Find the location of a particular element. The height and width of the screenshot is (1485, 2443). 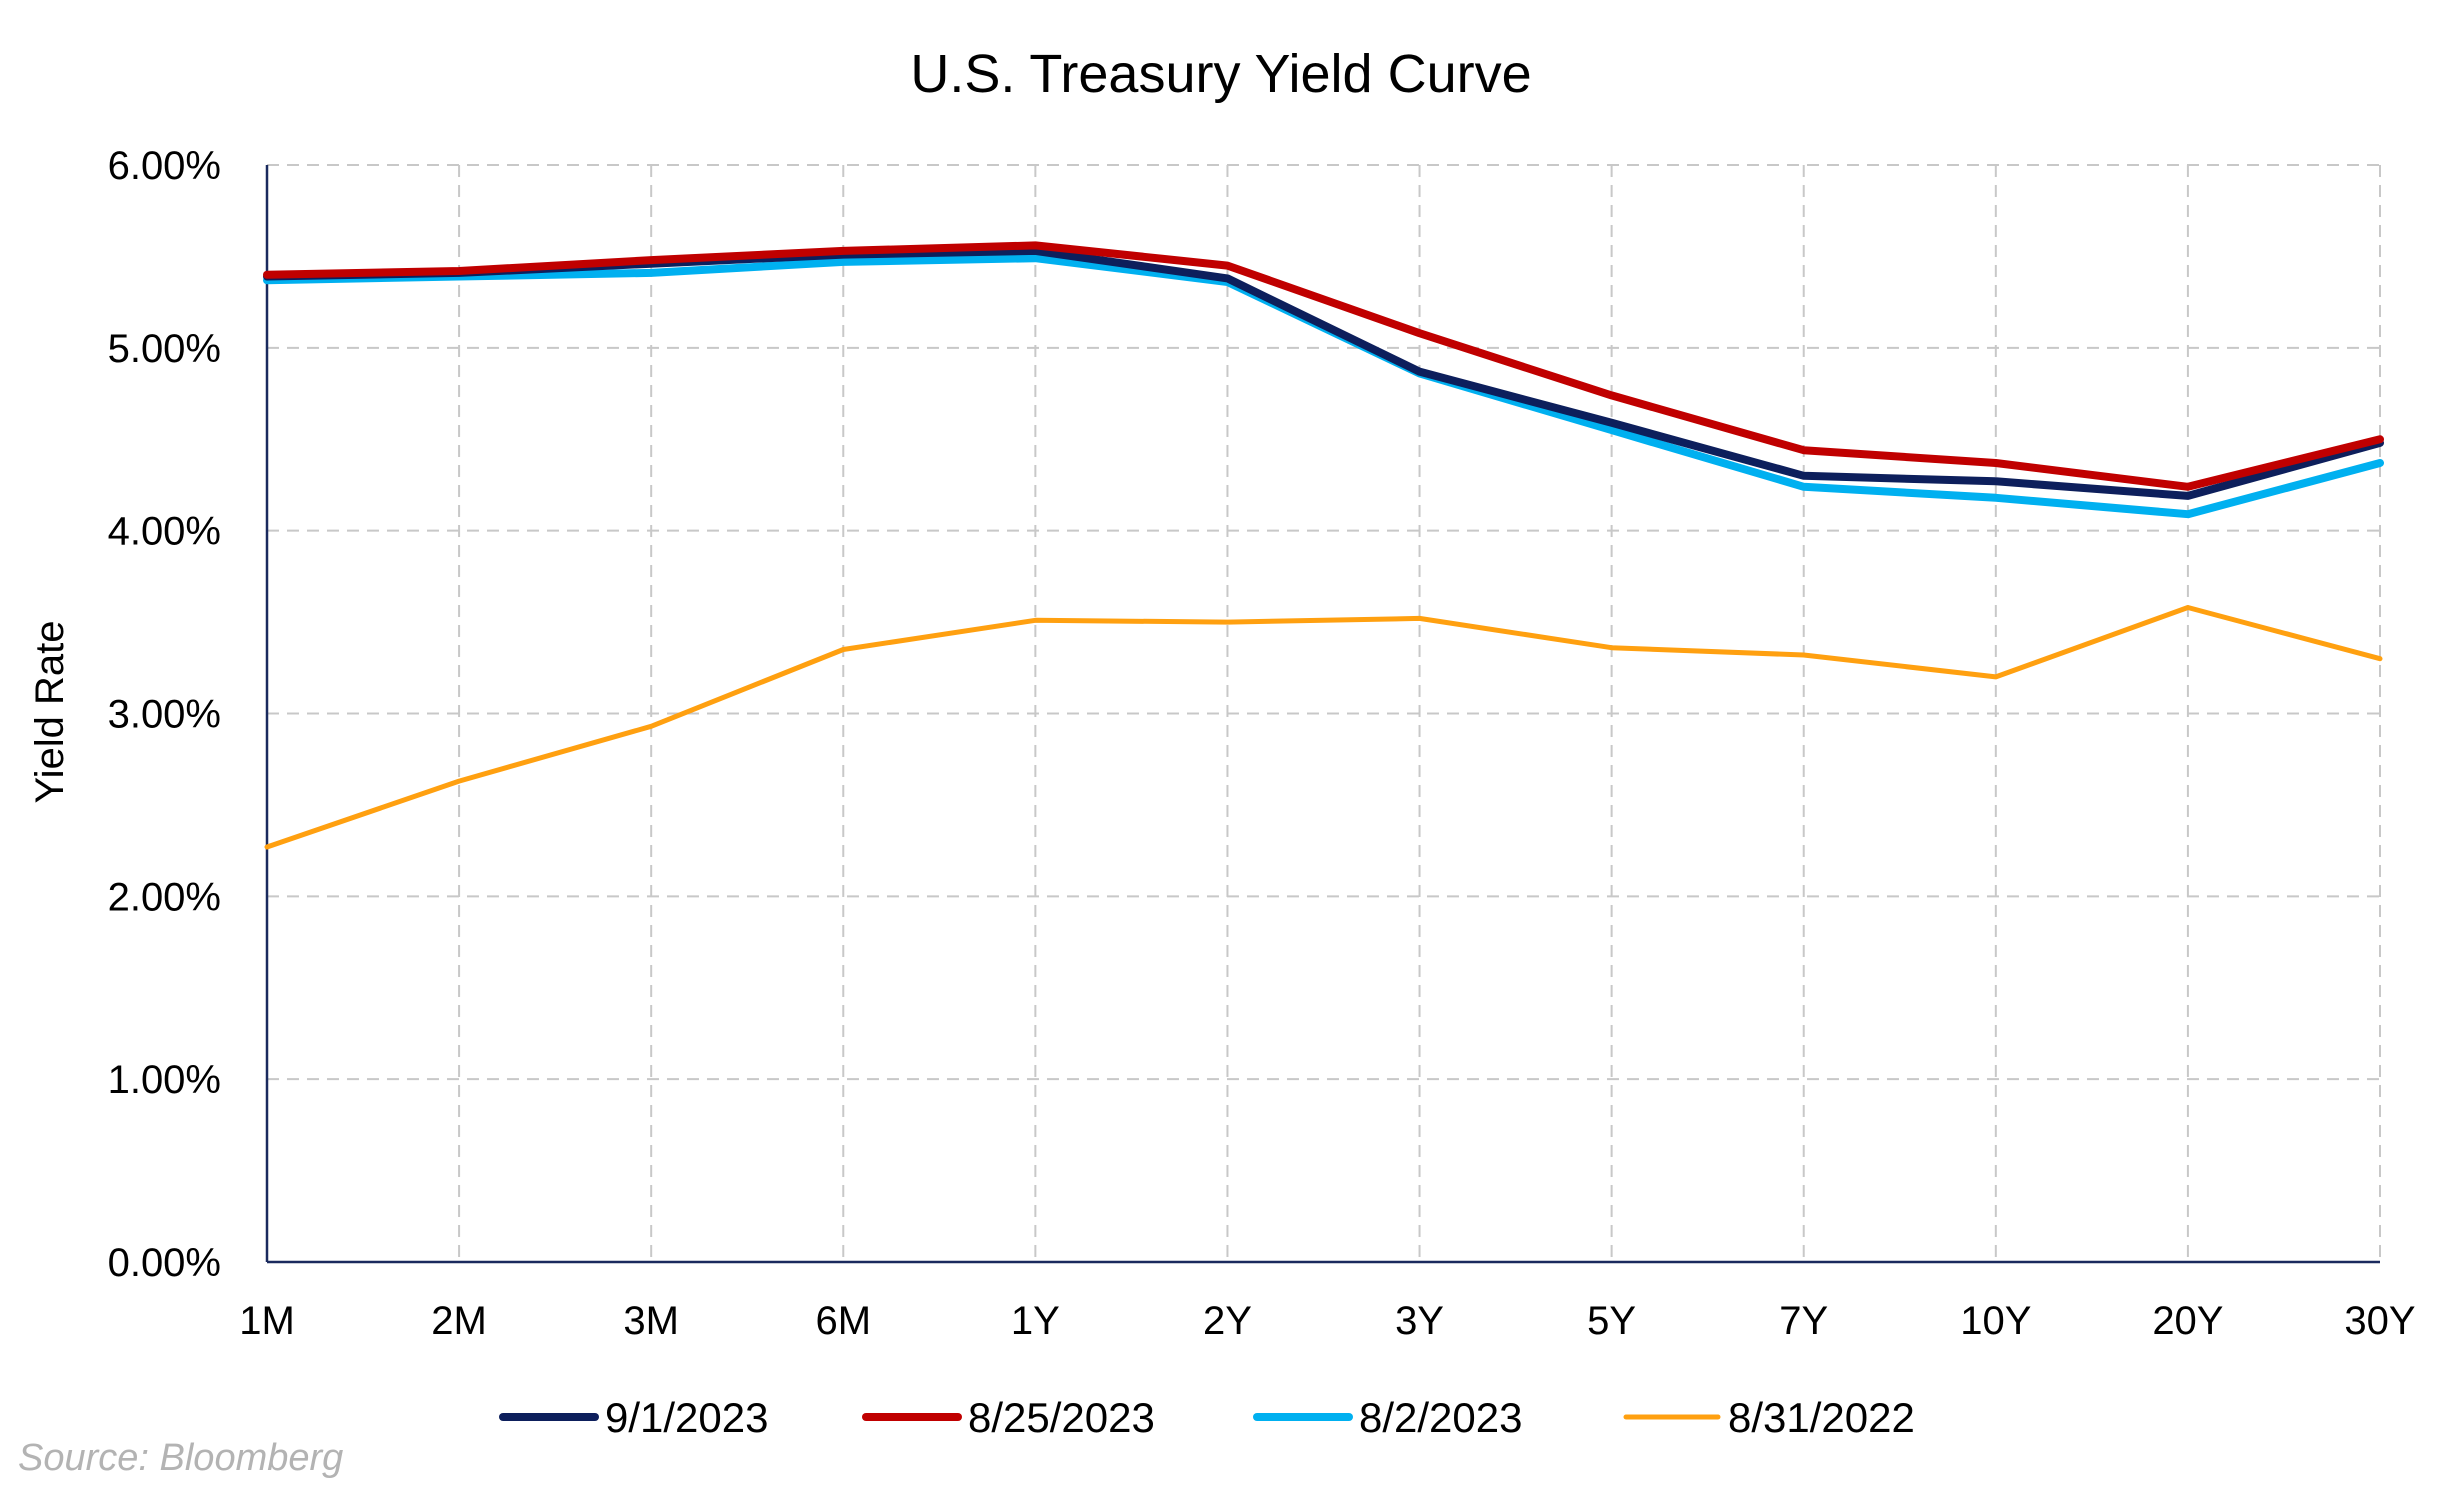

x-tick-labels: 1M 2M 3M 6M 1Y 2Y 3Y 5Y 7Y 10Y 20Y 30Y is located at coordinates (1327, 1321).